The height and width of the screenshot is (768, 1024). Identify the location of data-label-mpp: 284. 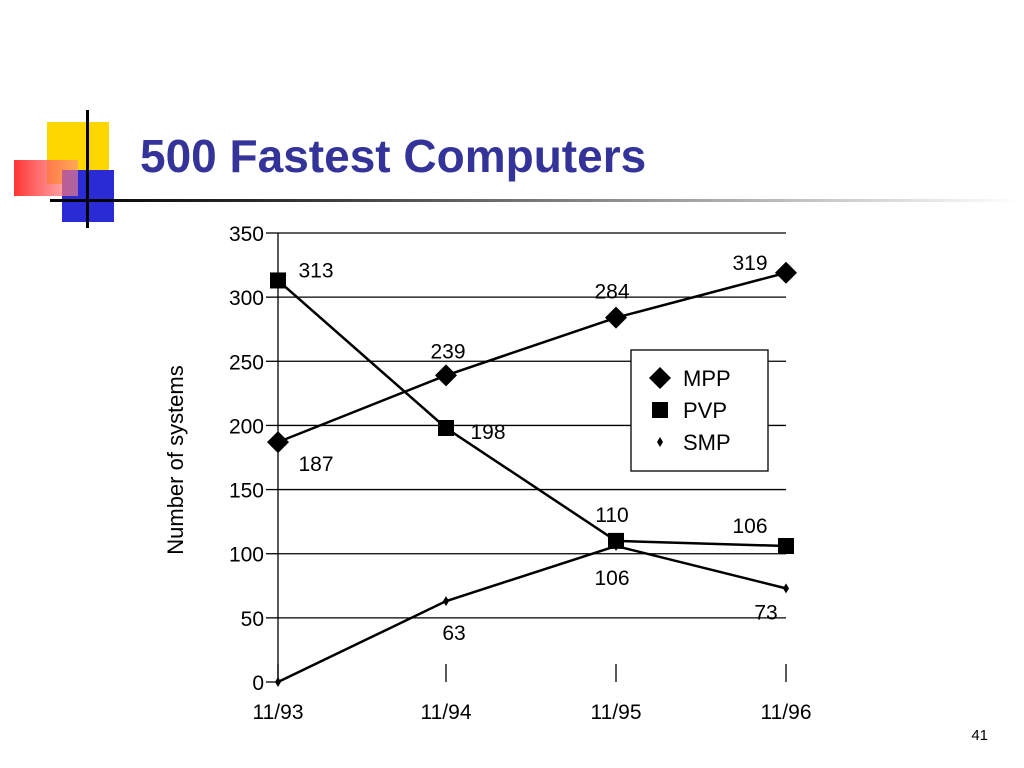
(611, 292).